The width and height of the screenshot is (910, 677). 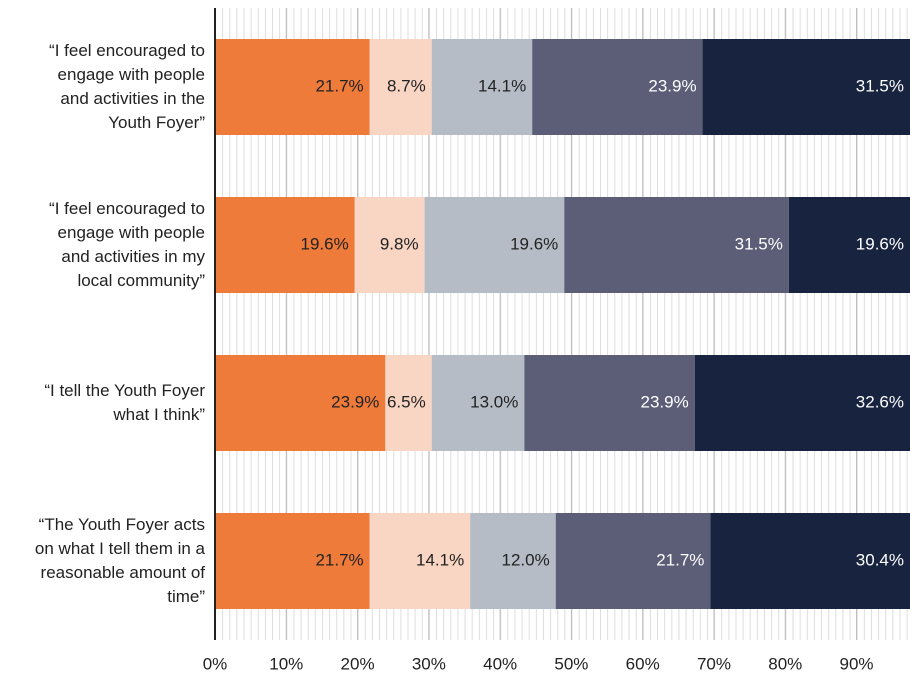 What do you see at coordinates (406, 85) in the screenshot?
I see `value-label: 8.7%` at bounding box center [406, 85].